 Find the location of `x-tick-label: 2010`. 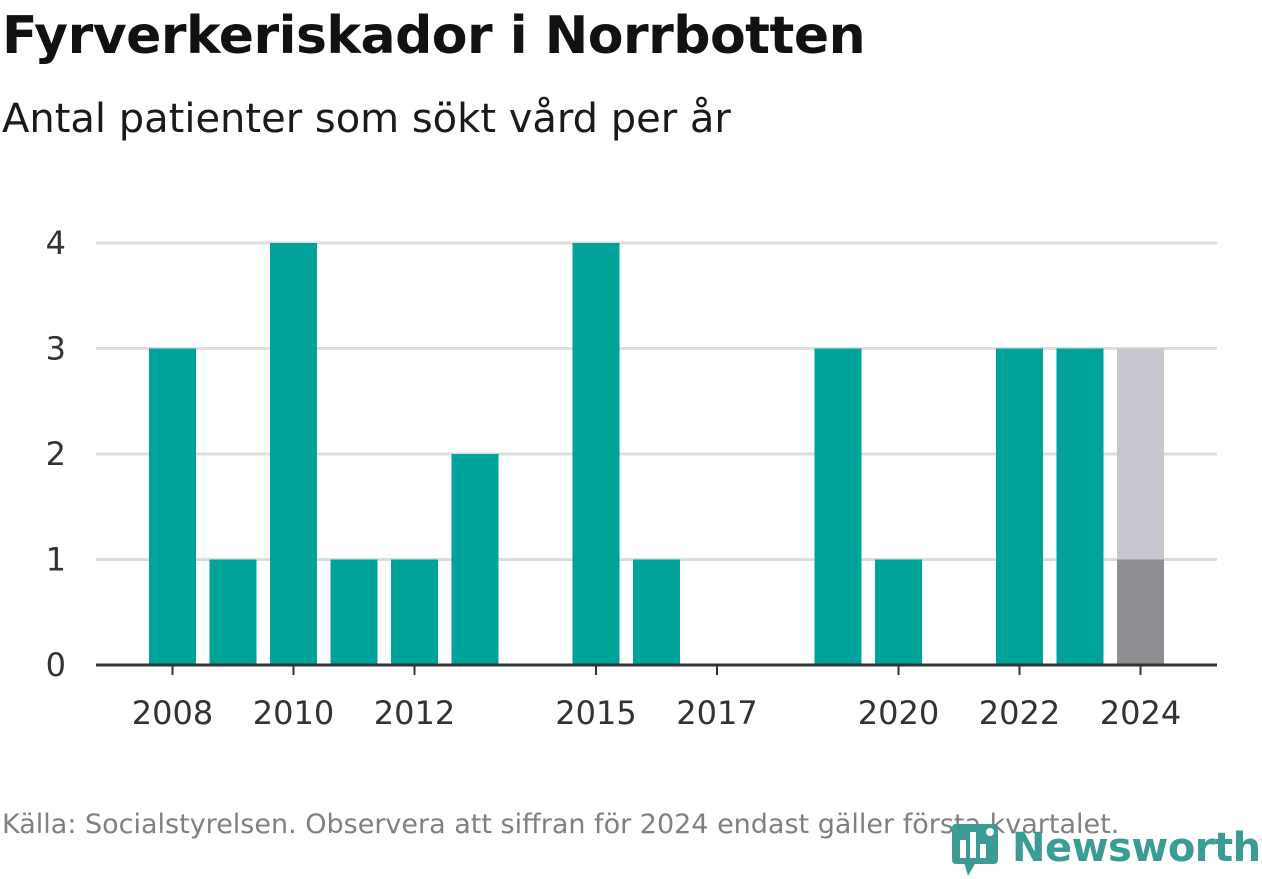

x-tick-label: 2010 is located at coordinates (293, 713).